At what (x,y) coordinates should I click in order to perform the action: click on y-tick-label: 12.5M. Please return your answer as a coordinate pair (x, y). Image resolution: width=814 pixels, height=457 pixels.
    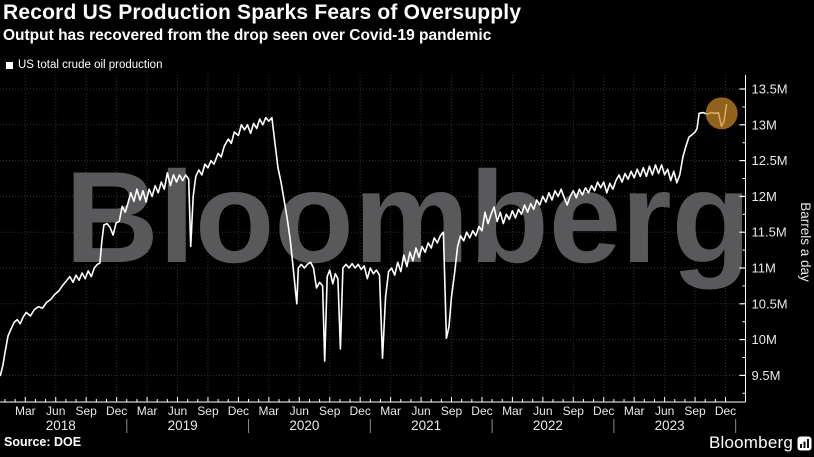
    Looking at the image, I should click on (770, 160).